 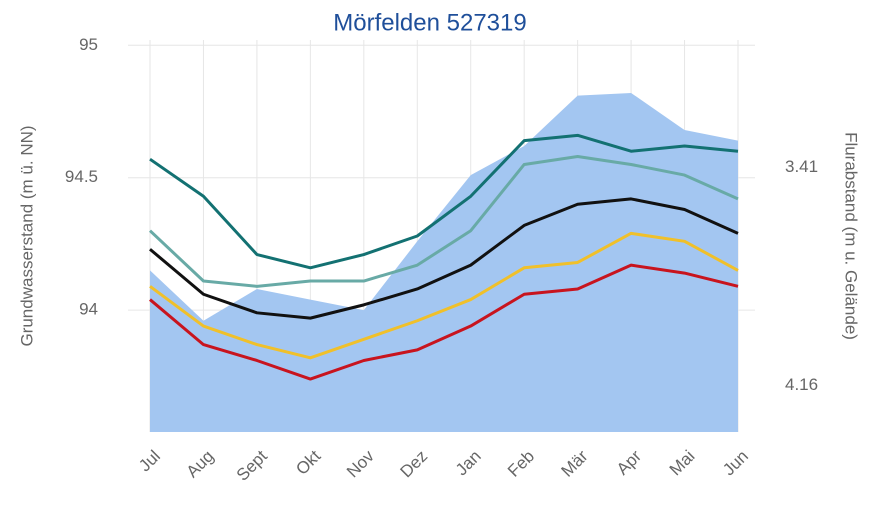 I want to click on x-tick-label: Apr, so click(x=629, y=462).